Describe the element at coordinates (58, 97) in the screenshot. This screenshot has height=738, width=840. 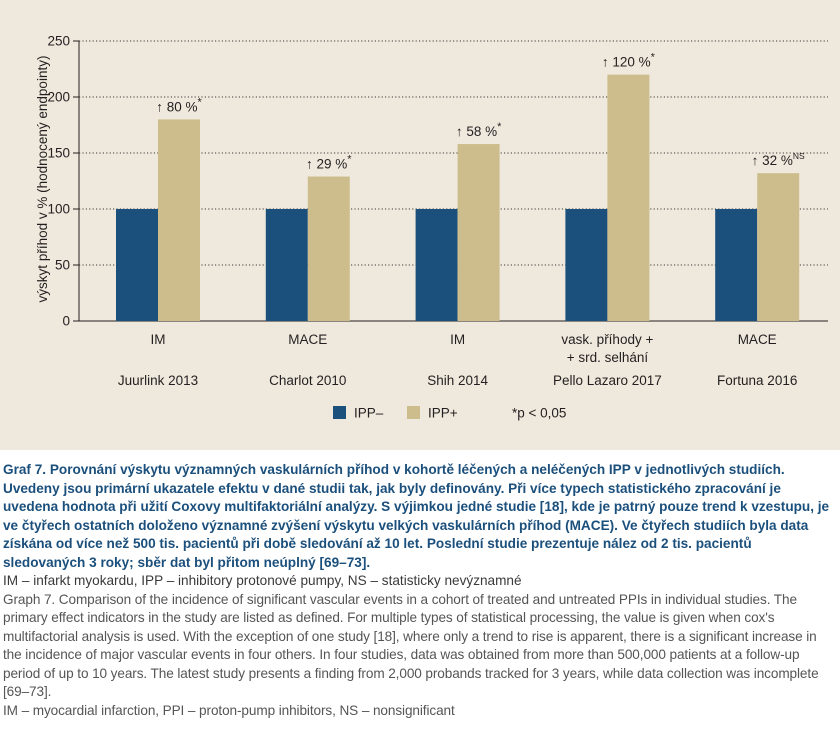
I see `y-tick-label: 200` at that location.